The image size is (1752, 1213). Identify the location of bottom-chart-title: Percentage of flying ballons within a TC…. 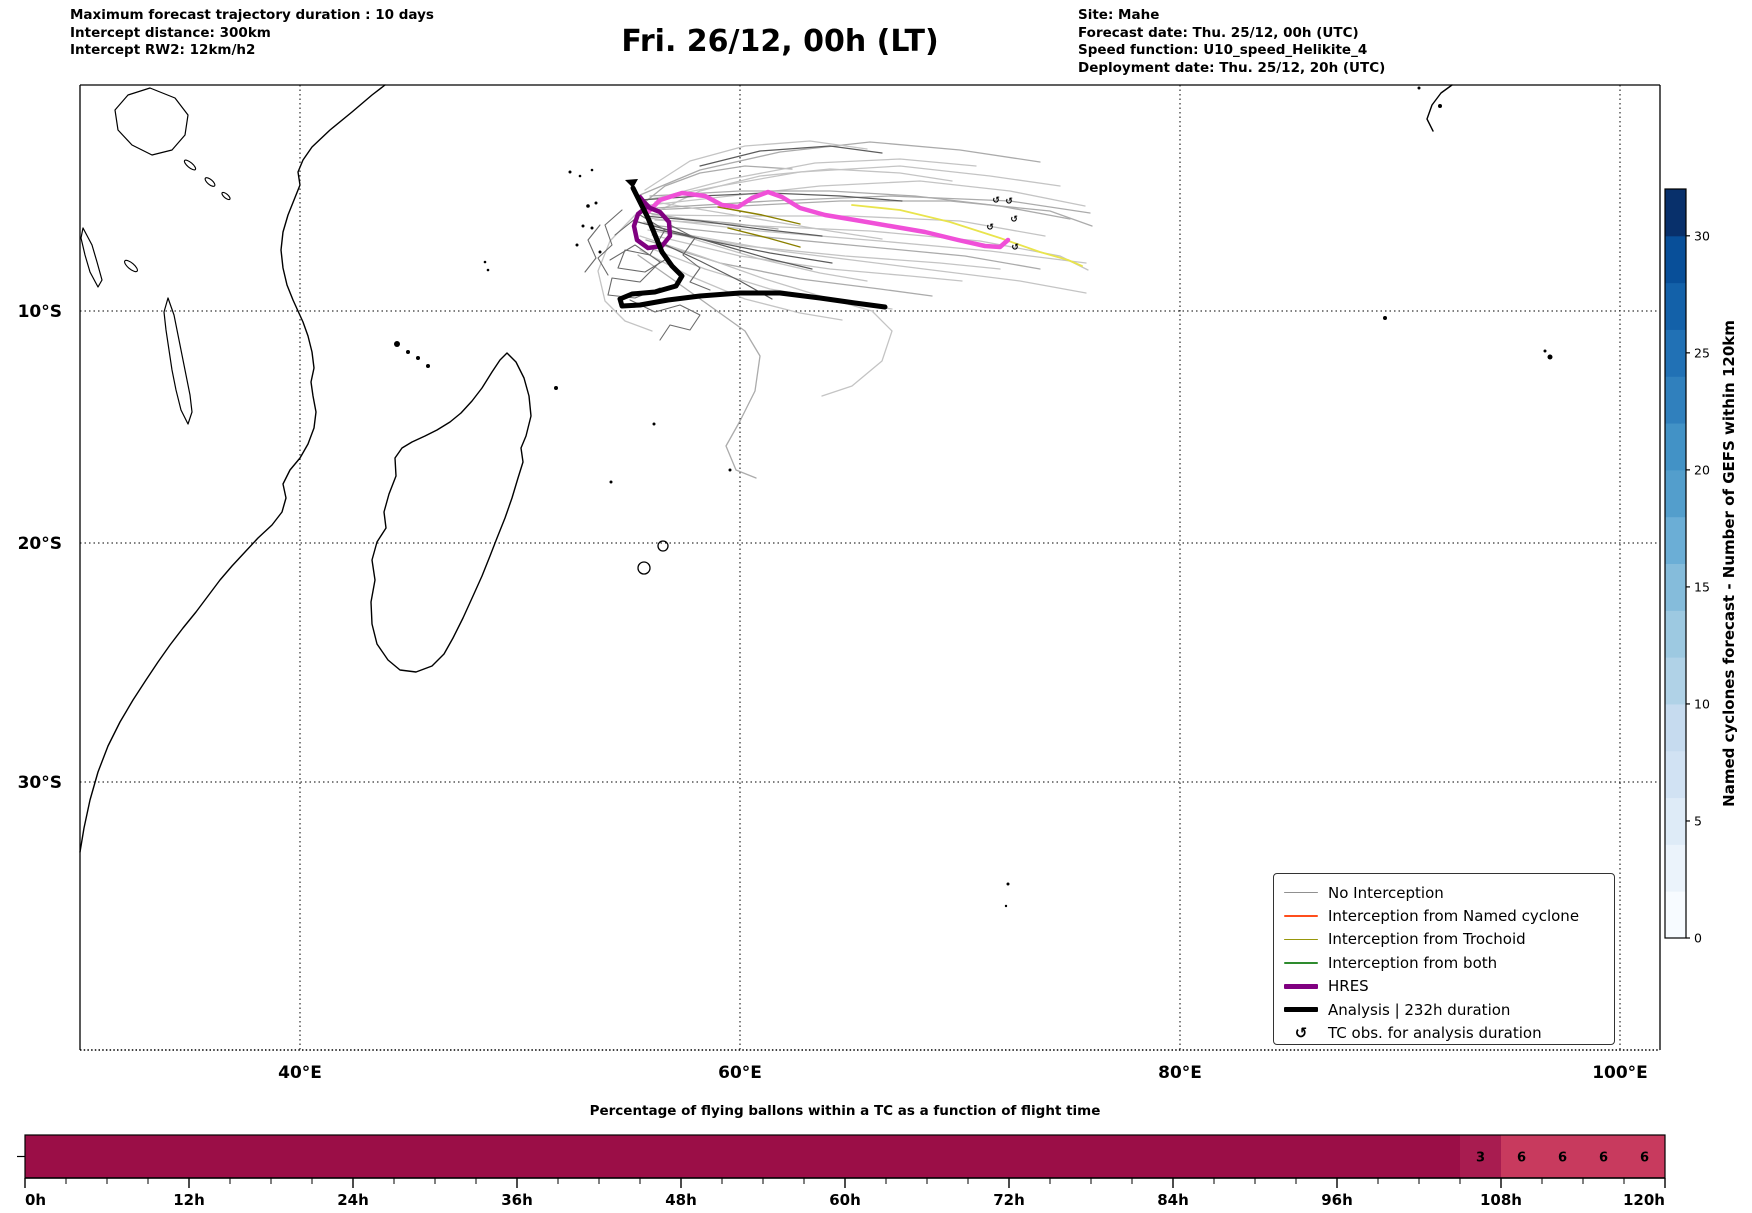
(845, 1111).